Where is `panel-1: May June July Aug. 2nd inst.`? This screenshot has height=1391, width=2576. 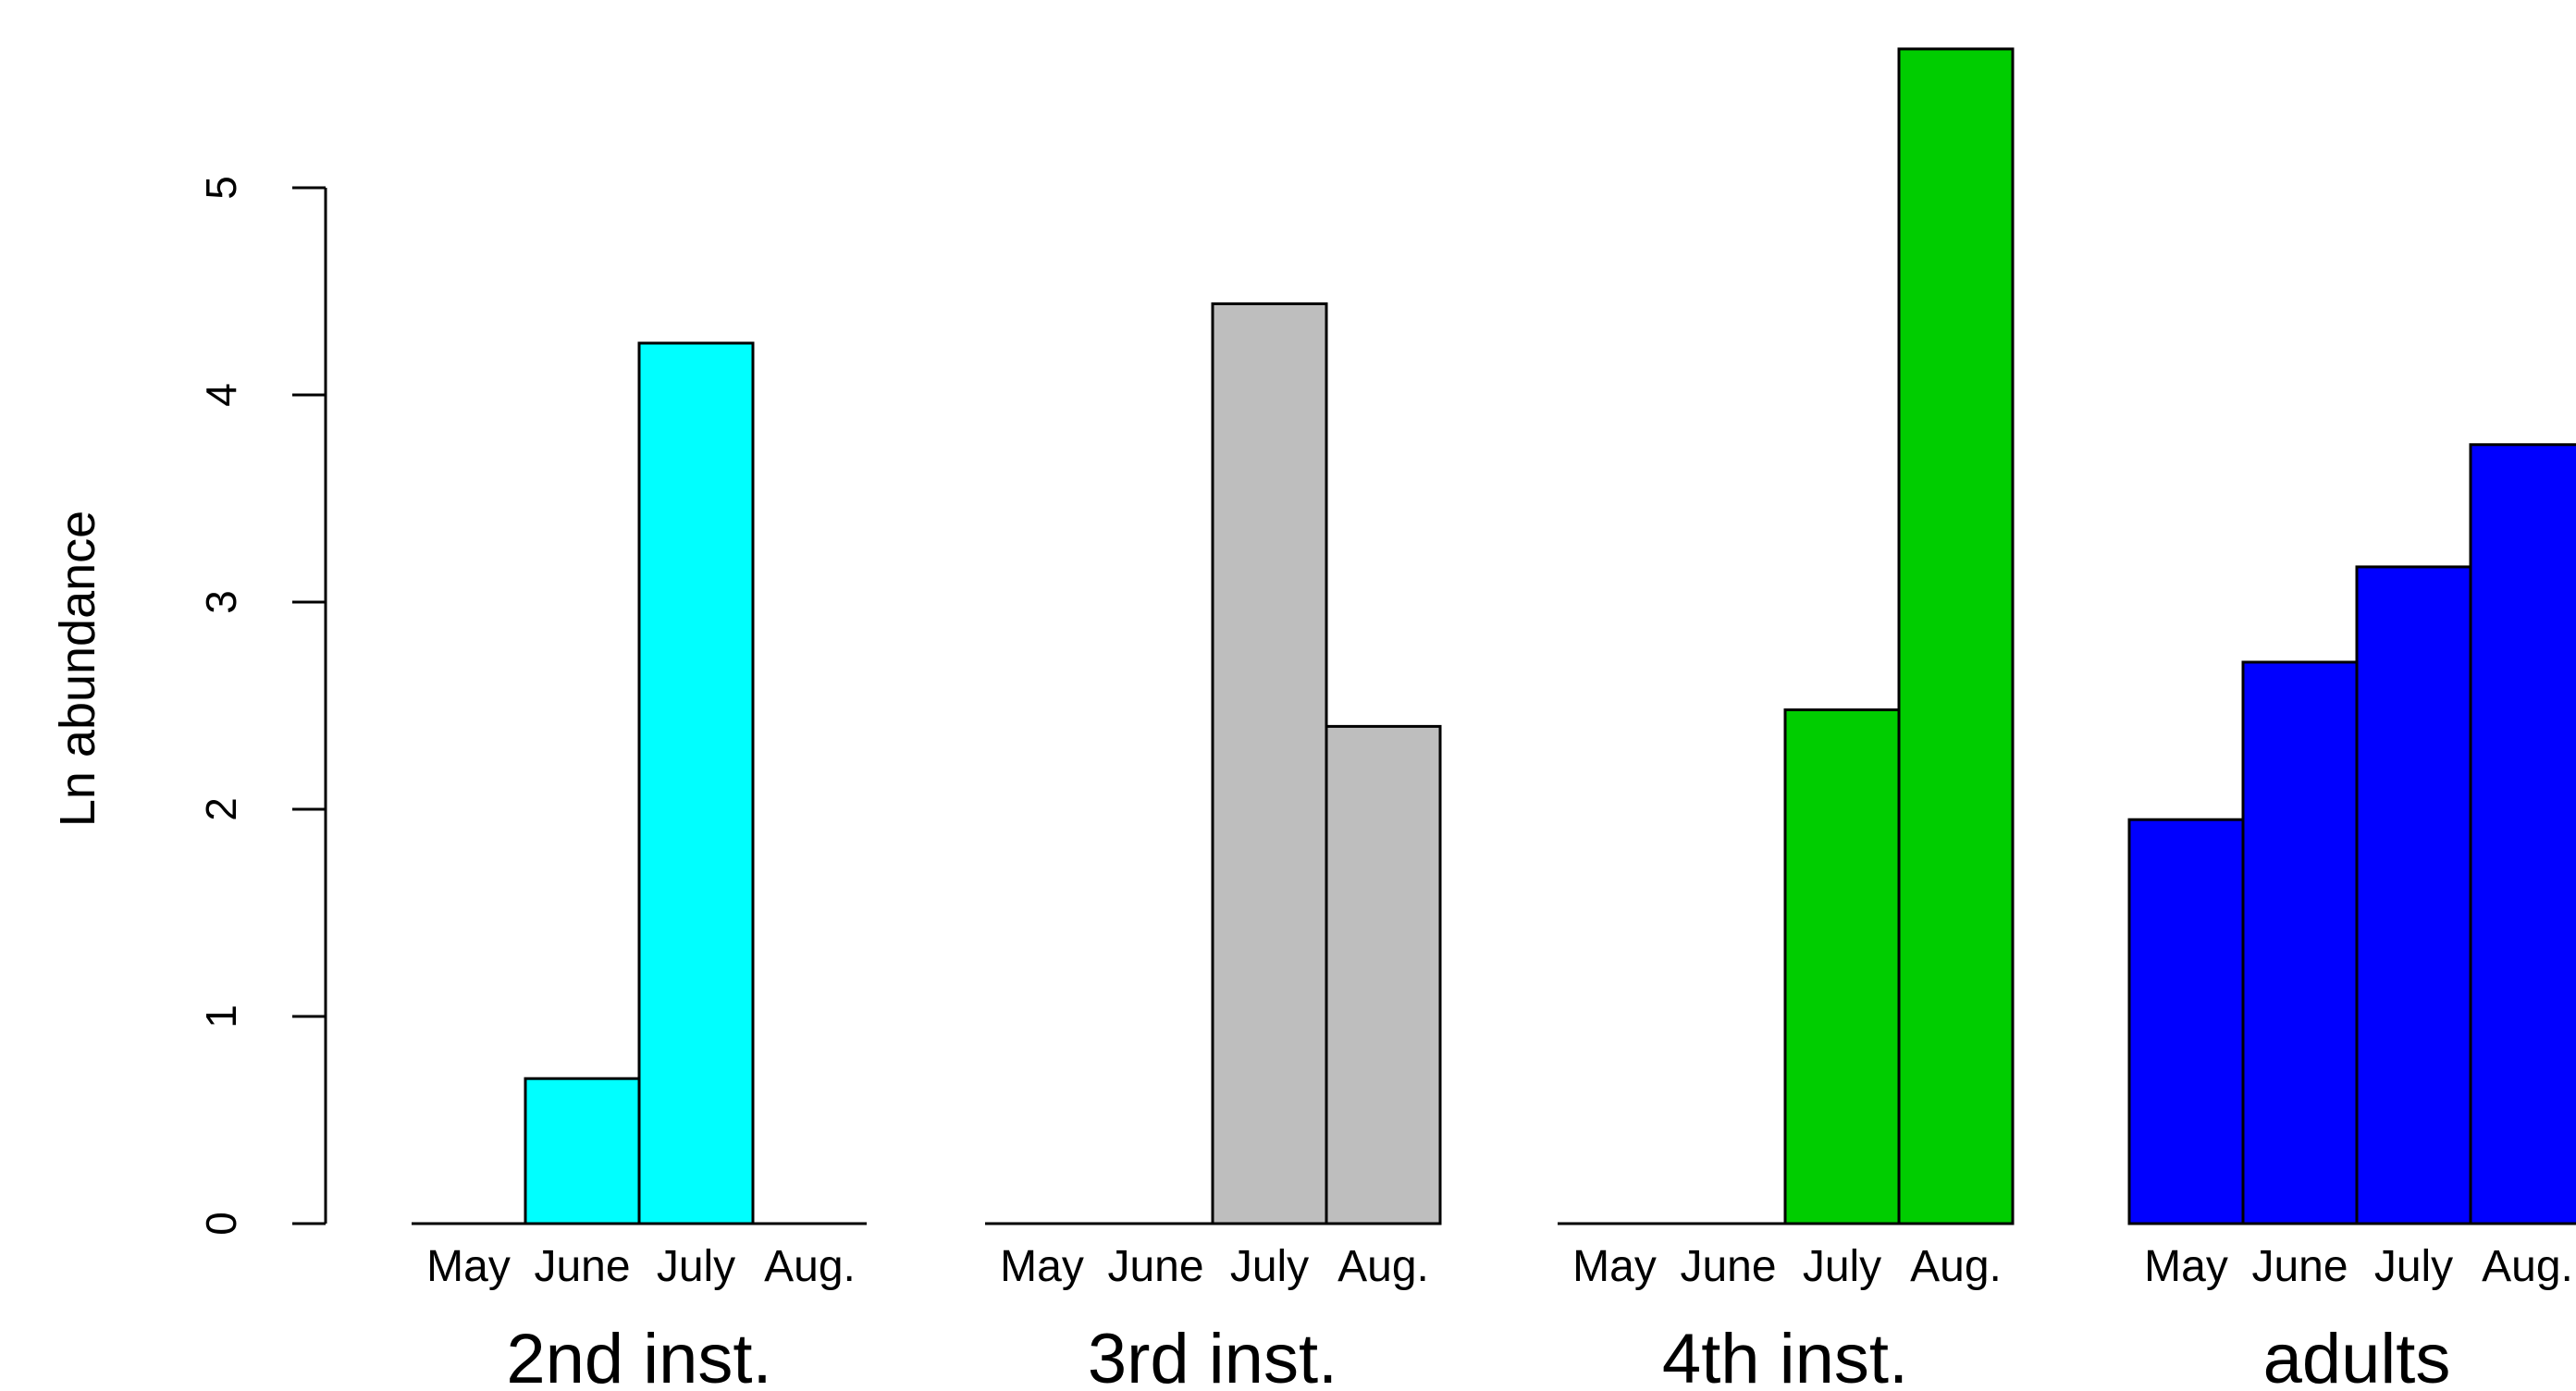
panel-1: May June July Aug. 2nd inst. is located at coordinates (639, 866).